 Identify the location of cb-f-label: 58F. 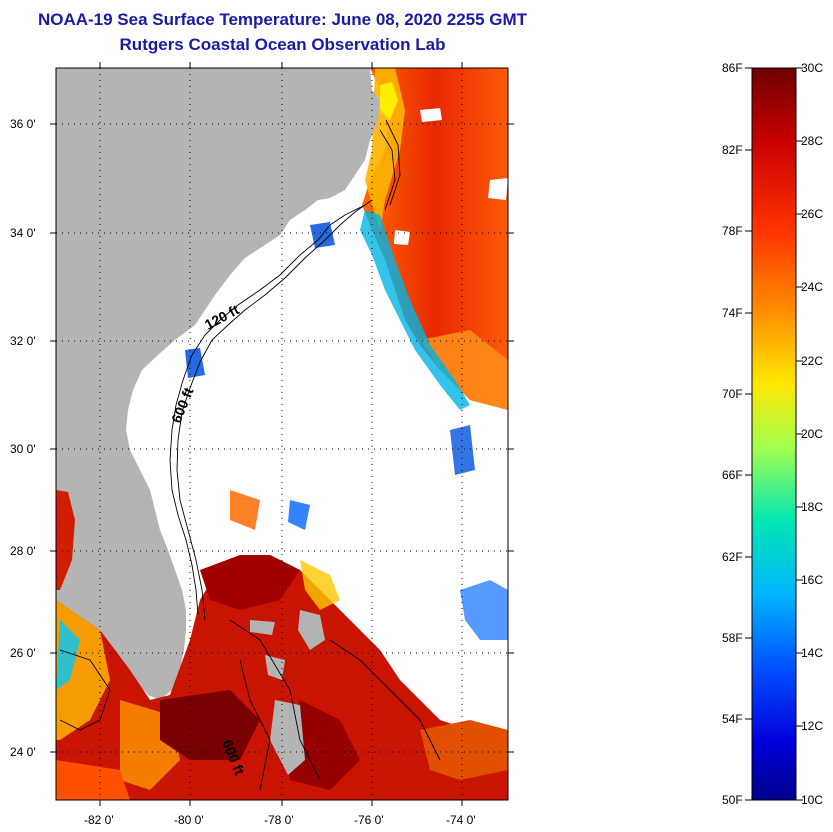
(732, 638).